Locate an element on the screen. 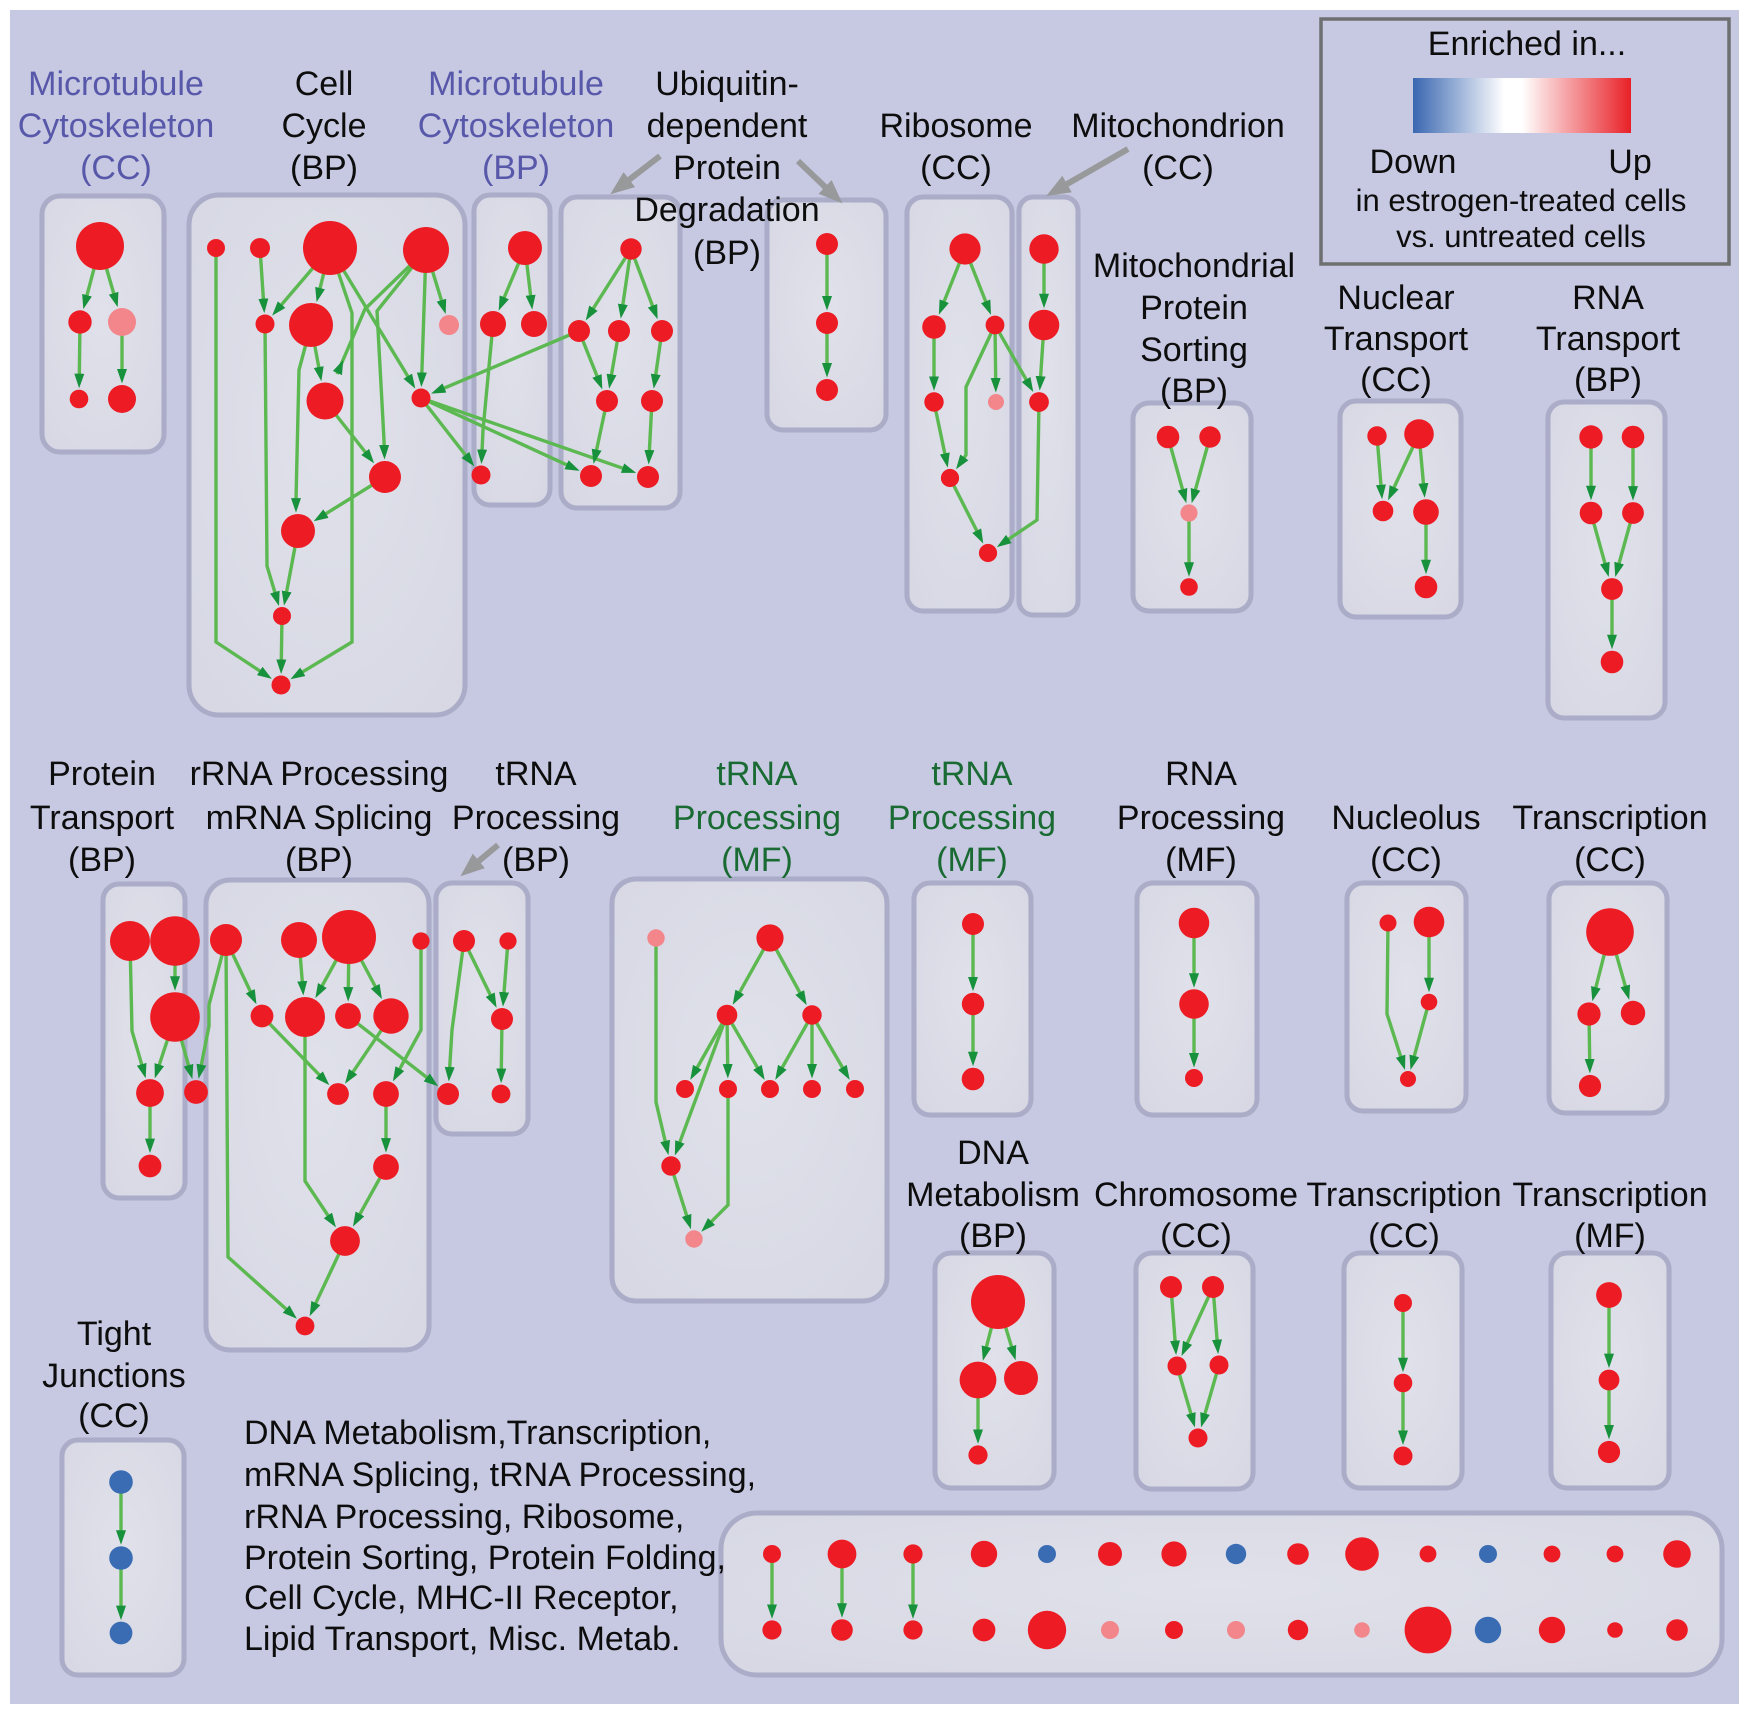 Image resolution: width=1750 pixels, height=1715 pixels. svg-text: Cell is located at coordinates (324, 84).